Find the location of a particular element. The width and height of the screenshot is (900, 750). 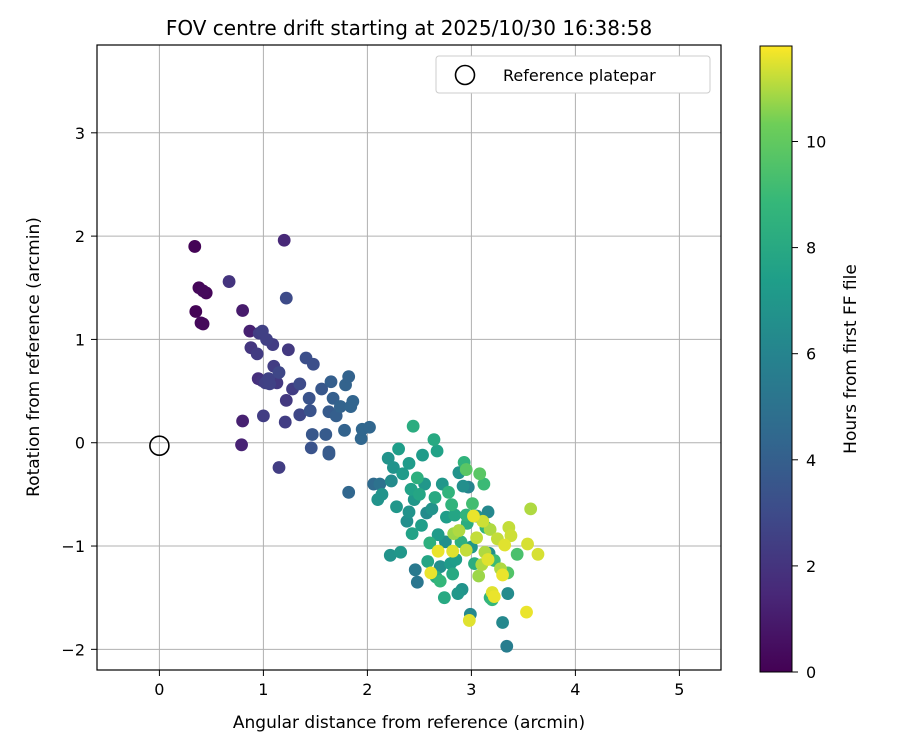

legend: Reference platepar is located at coordinates (573, 74).